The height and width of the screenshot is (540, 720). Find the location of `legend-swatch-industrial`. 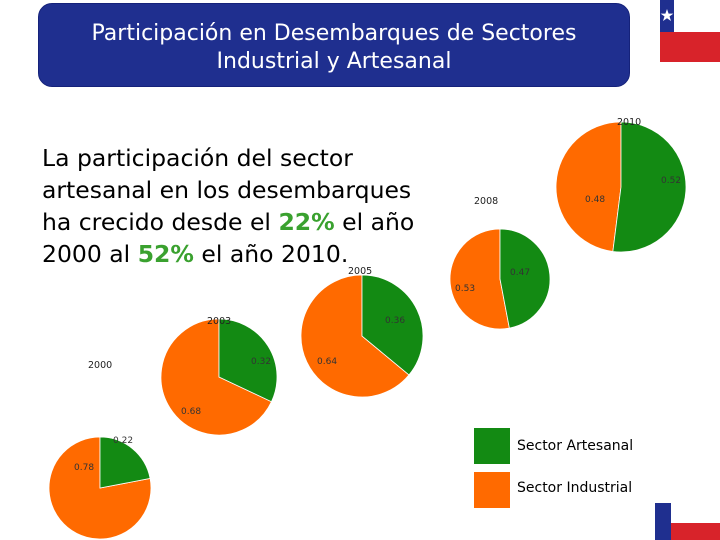

legend-swatch-industrial is located at coordinates (492, 490).